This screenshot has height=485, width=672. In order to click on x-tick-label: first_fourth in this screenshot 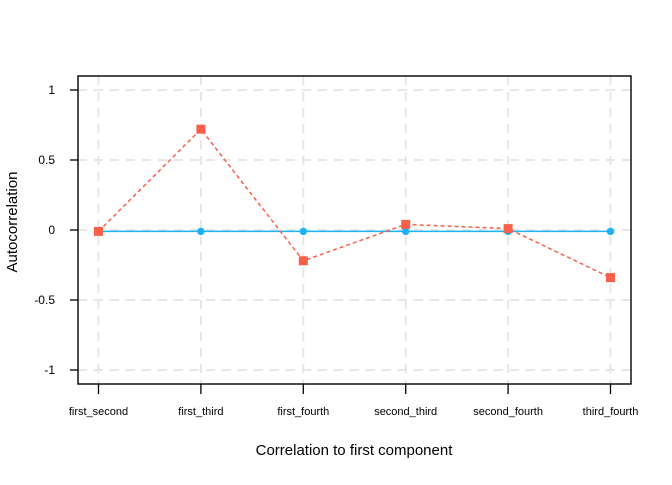, I will do `click(303, 412)`.